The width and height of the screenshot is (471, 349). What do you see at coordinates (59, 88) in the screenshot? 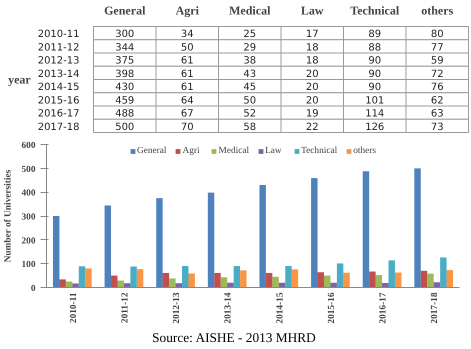
I see `y-tick-label: 2014-15` at bounding box center [59, 88].